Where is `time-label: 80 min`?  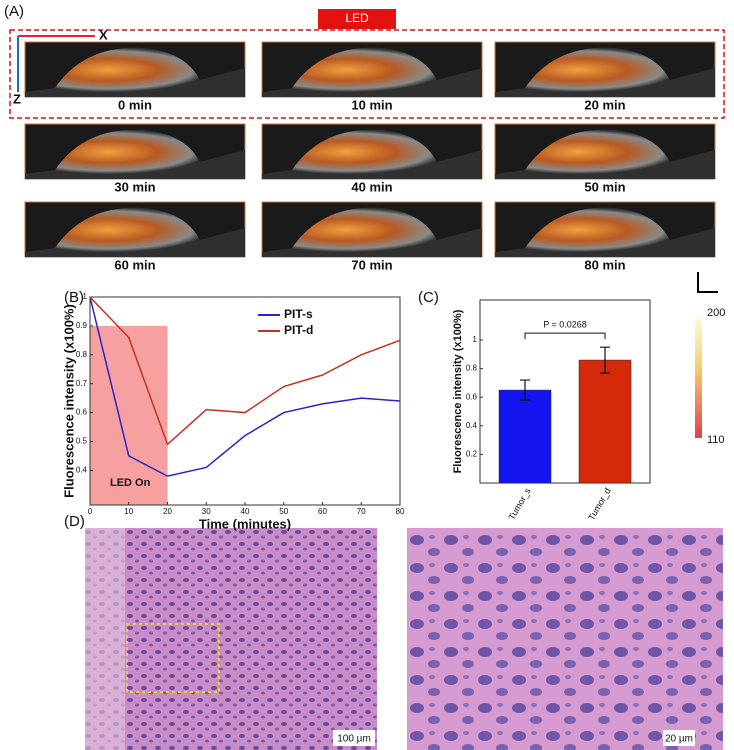 time-label: 80 min is located at coordinates (604, 264).